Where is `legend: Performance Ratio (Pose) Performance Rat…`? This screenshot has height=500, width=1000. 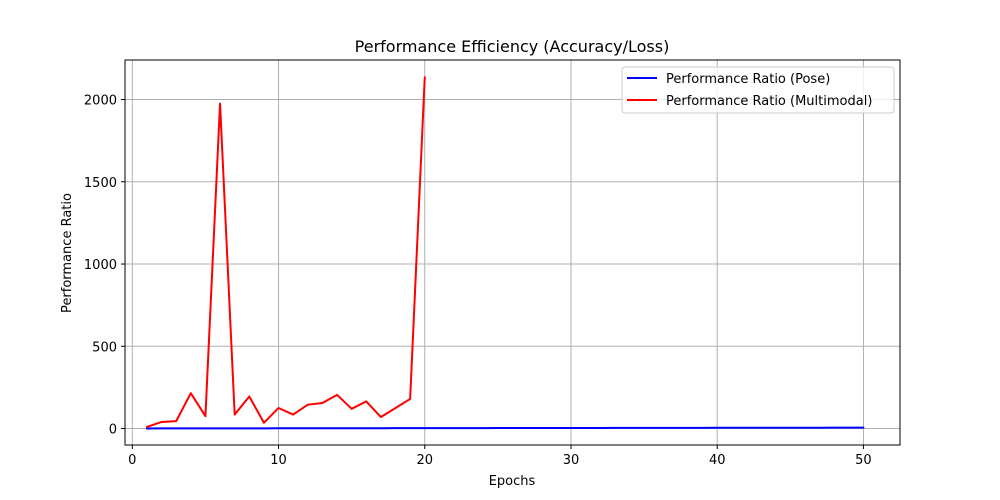
legend: Performance Ratio (Pose) Performance Rat… is located at coordinates (758, 90).